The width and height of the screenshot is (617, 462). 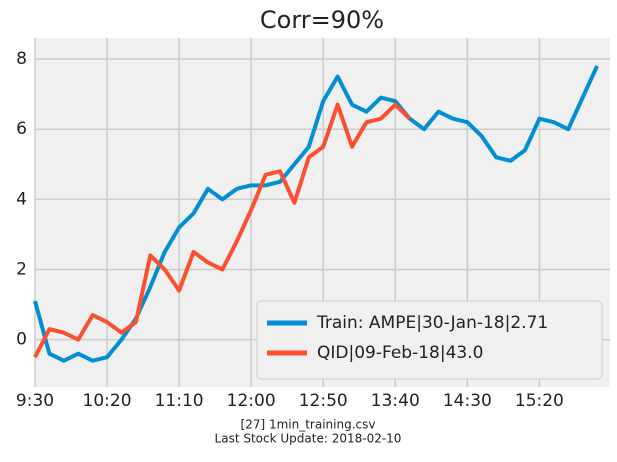 I want to click on x-tick-label: 11:10, so click(x=179, y=401).